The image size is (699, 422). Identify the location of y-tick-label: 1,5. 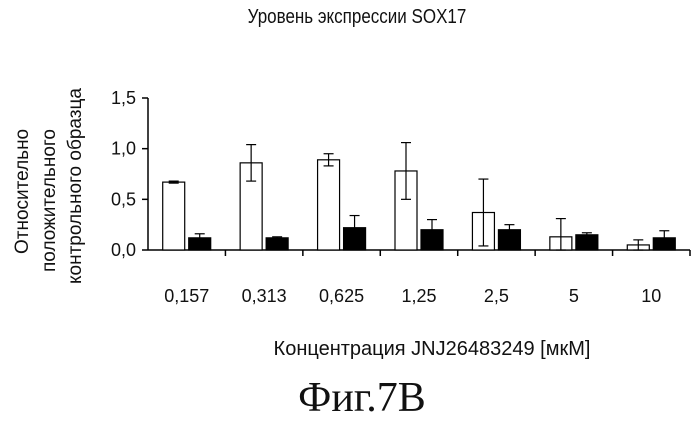
(123, 98).